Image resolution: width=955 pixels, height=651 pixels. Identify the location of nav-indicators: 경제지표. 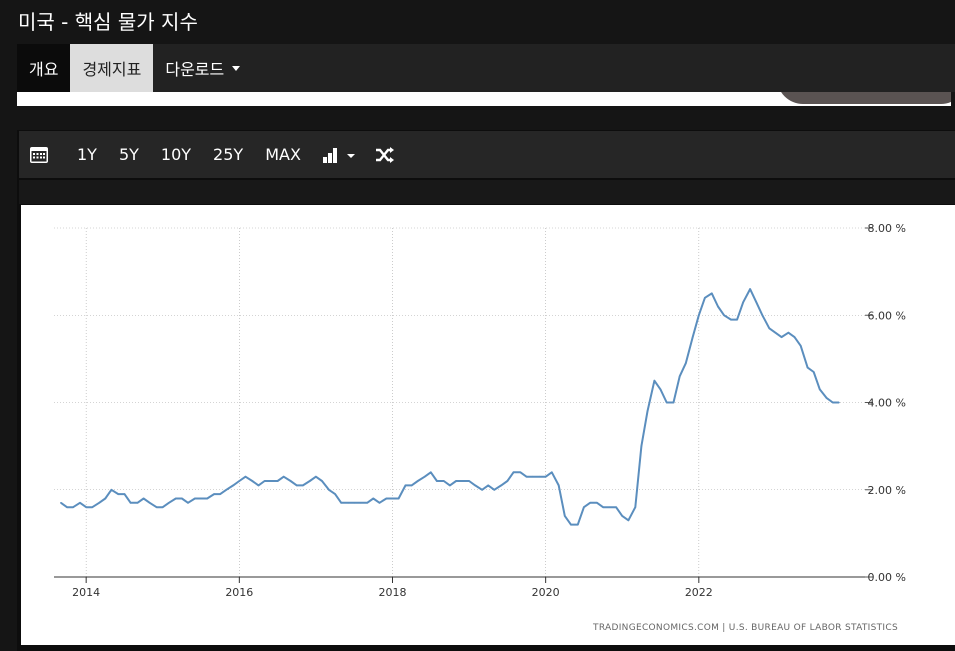
(112, 68).